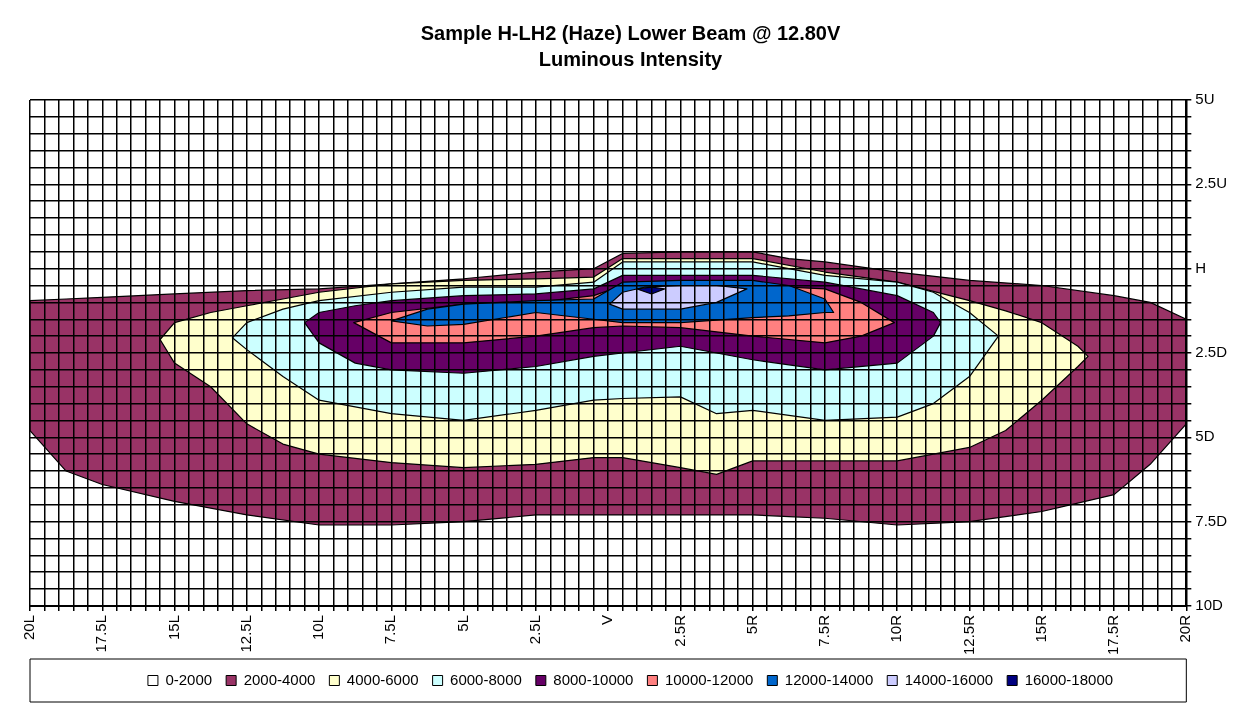  Describe the element at coordinates (896, 628) in the screenshot. I see `x-tick-label: 10R` at that location.